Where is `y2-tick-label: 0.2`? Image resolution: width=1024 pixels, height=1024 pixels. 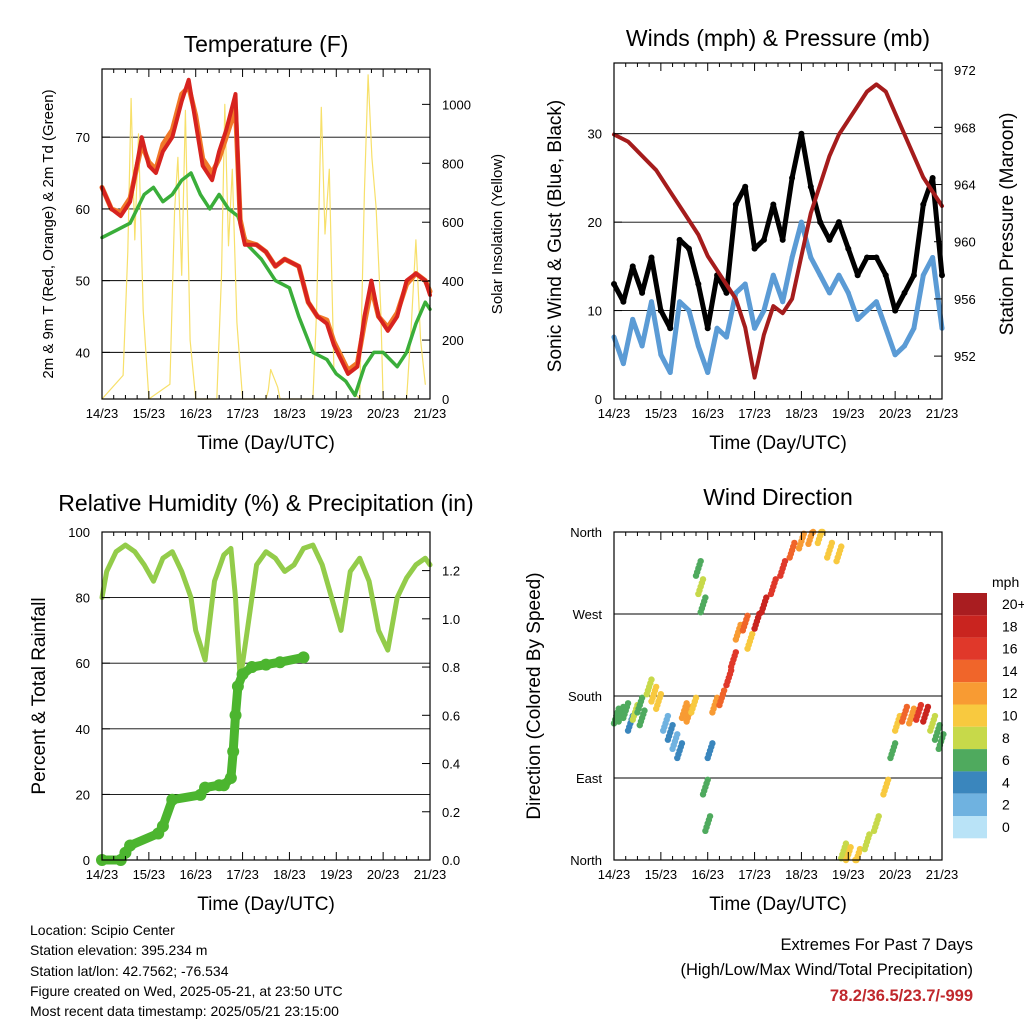 y2-tick-label: 0.2 is located at coordinates (451, 812).